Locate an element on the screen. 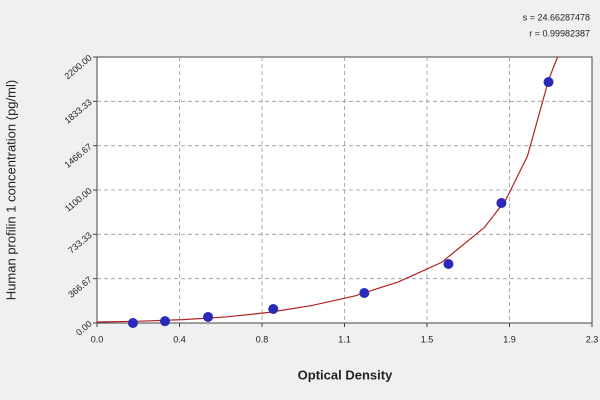 The width and height of the screenshot is (600, 400). x-tick-label: 0.8 is located at coordinates (262, 339).